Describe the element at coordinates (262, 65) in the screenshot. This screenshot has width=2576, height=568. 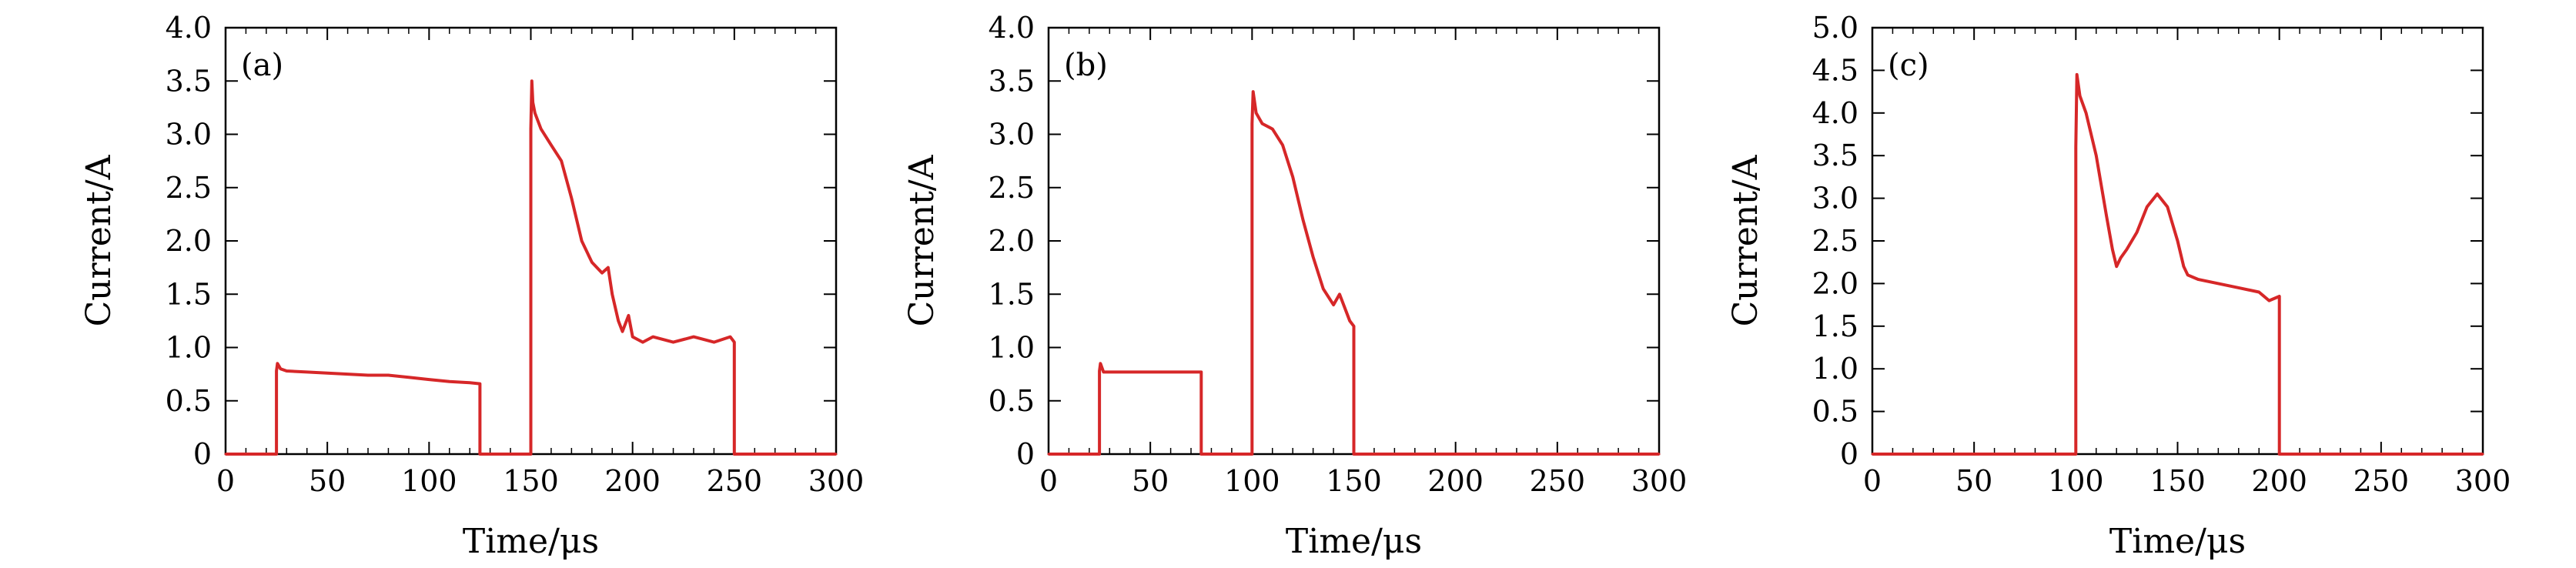
I see `panel-label: (a)` at that location.